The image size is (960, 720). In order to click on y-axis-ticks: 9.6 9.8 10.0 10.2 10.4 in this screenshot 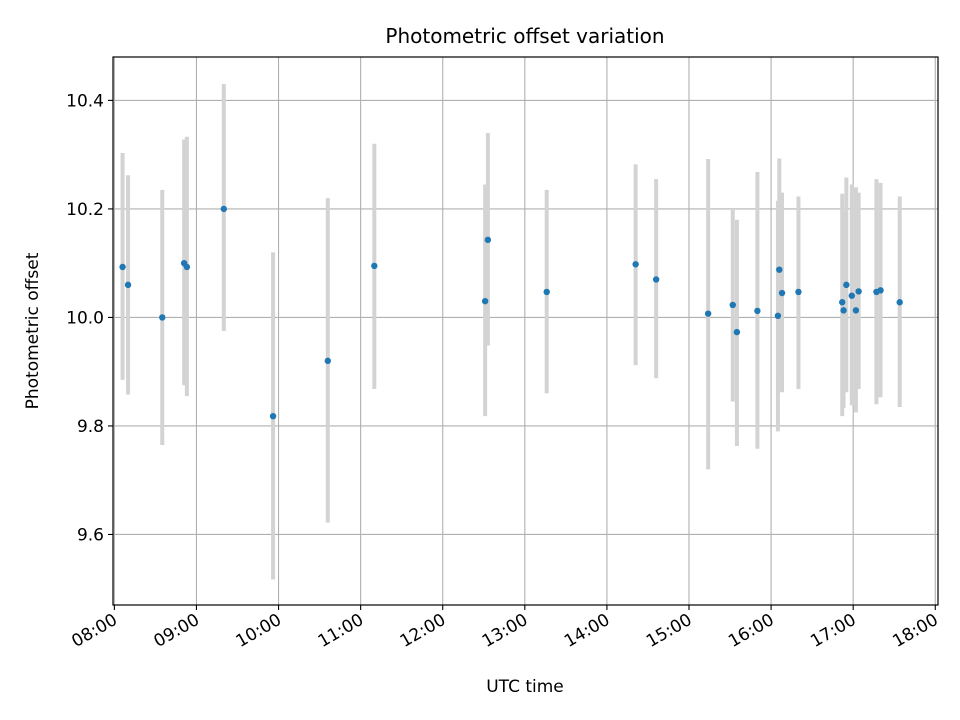, I will do `click(89, 318)`.